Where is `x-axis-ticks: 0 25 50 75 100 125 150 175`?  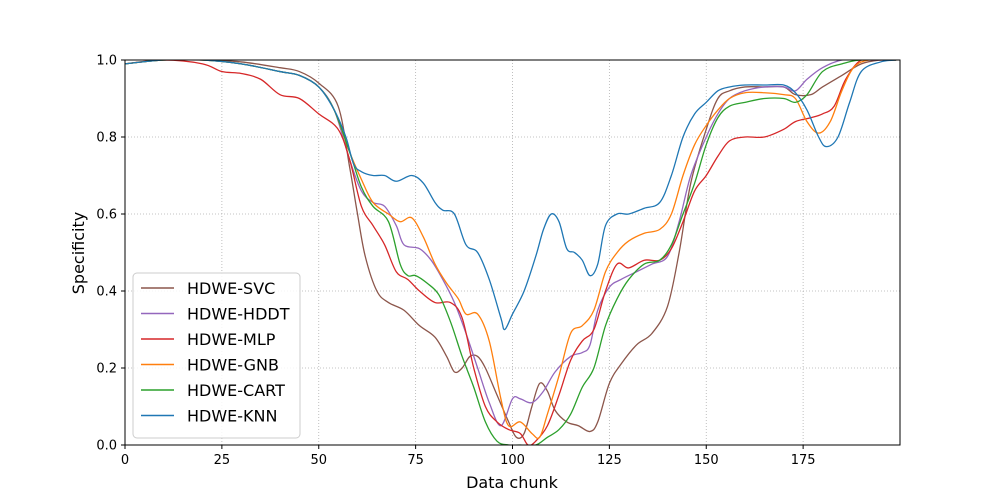 x-axis-ticks: 0 25 50 75 100 125 150 175 is located at coordinates (468, 456).